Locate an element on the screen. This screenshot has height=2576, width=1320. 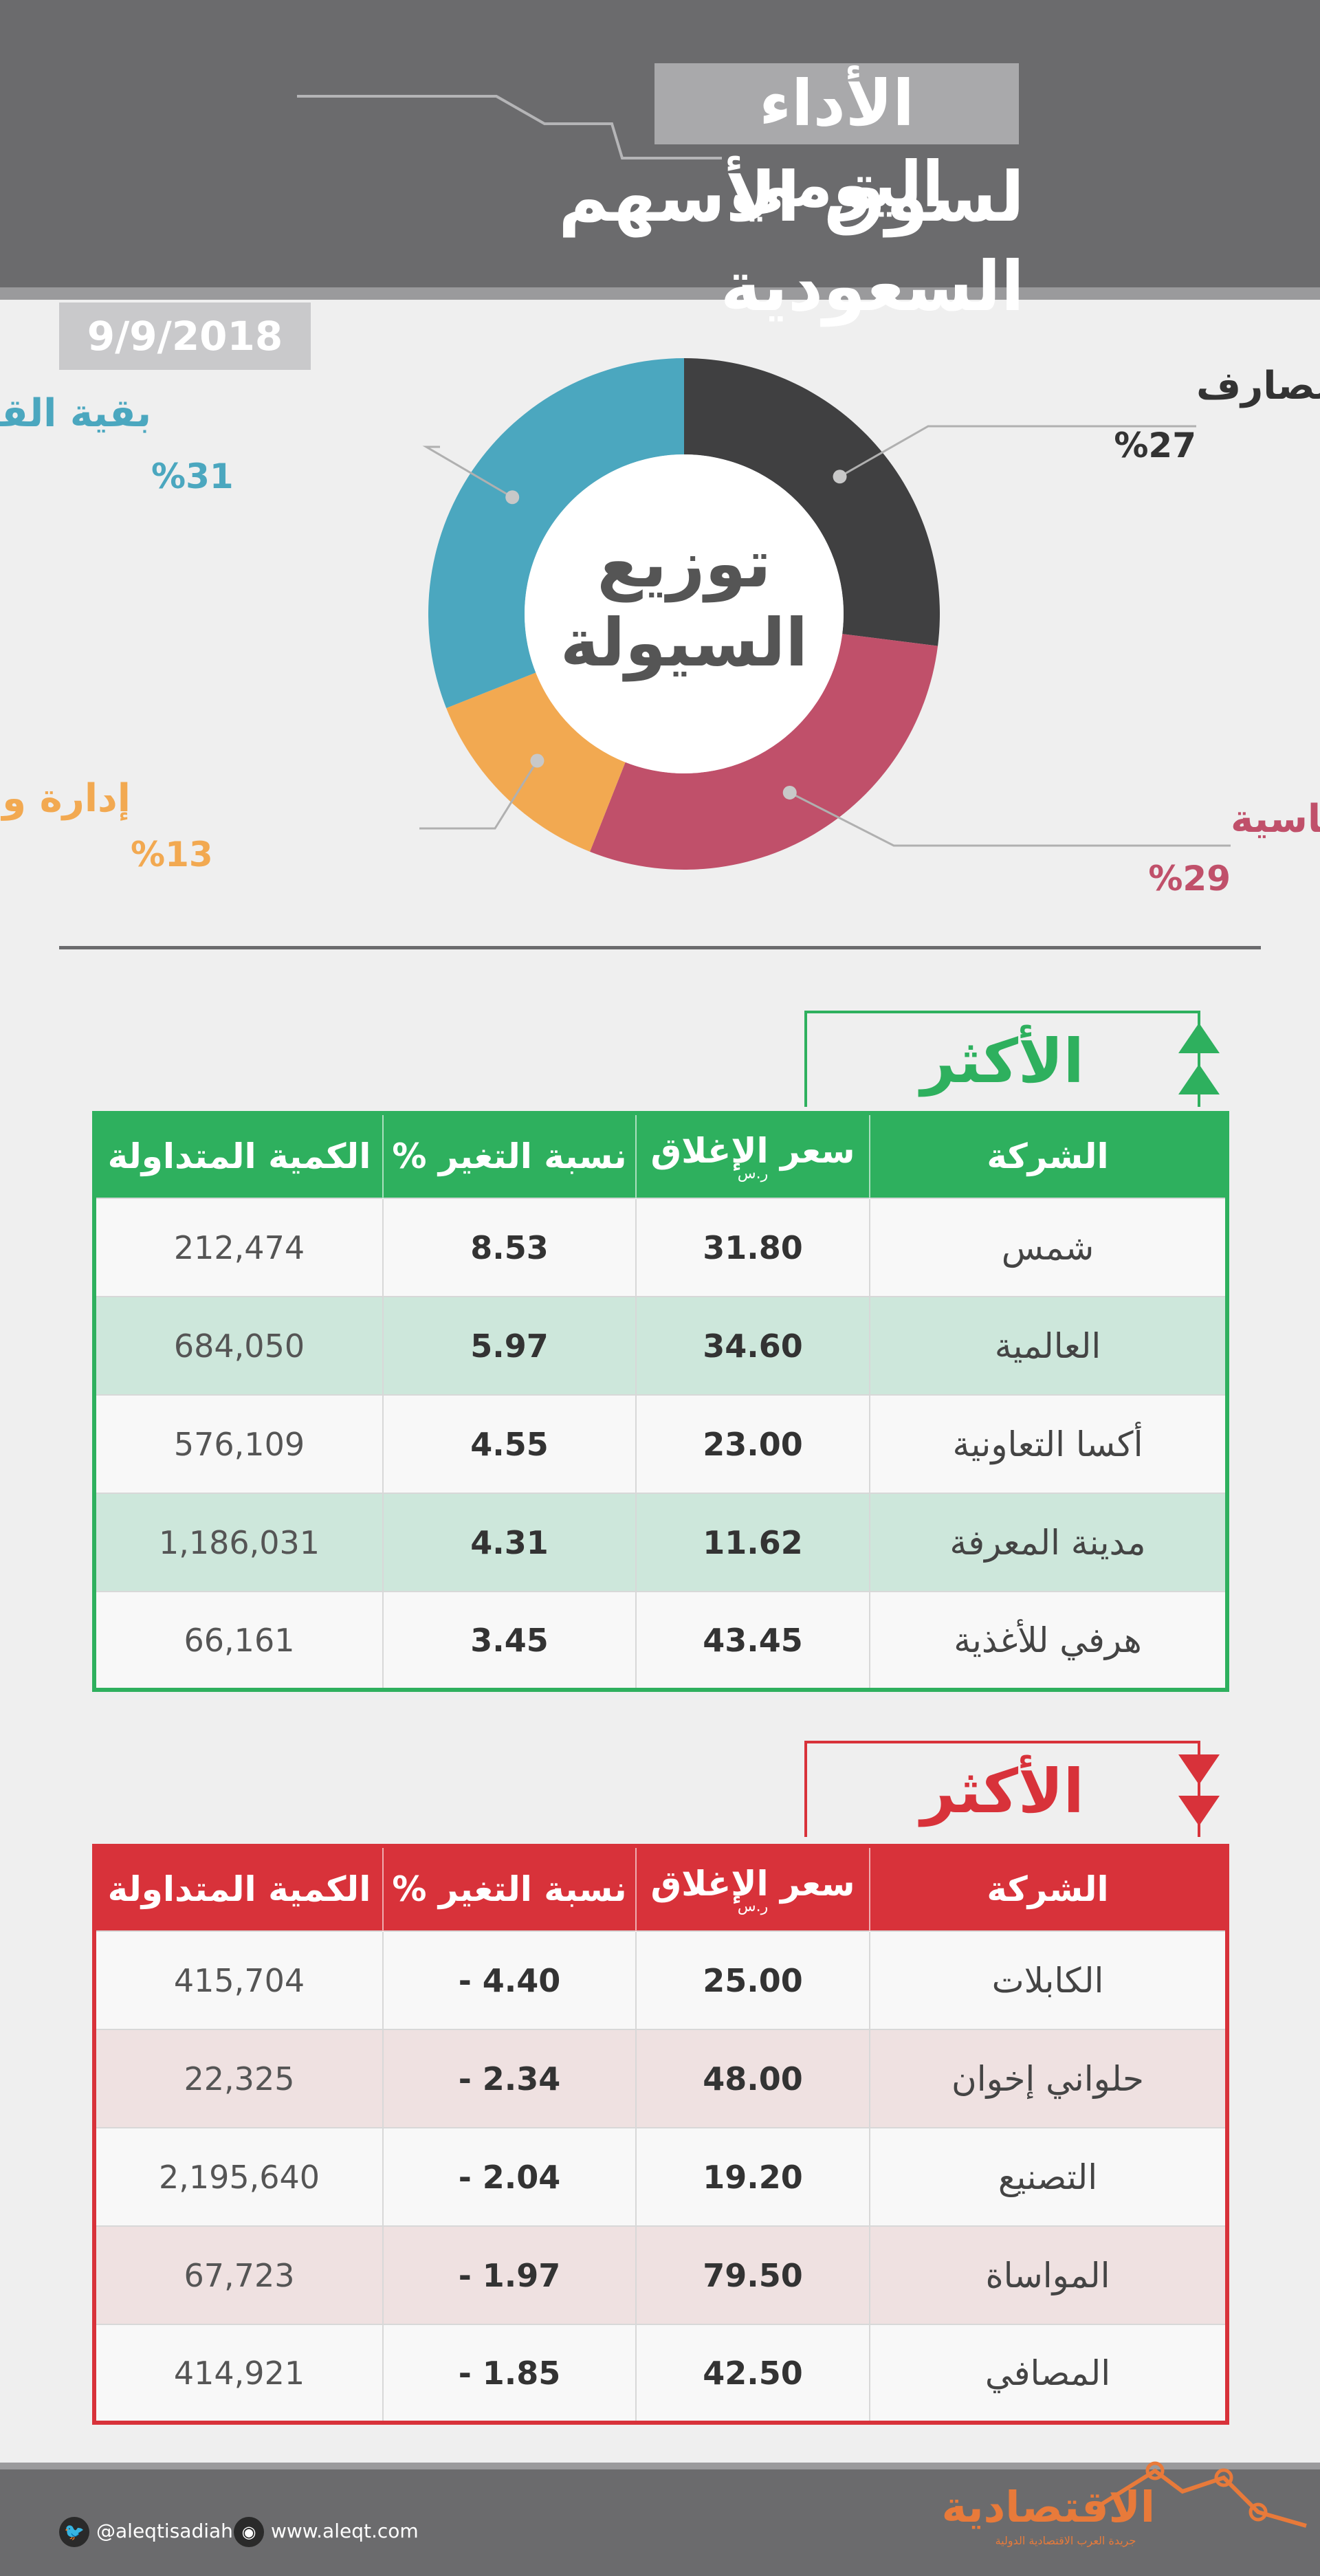
close-cell: 43.45 is located at coordinates (752, 1641).